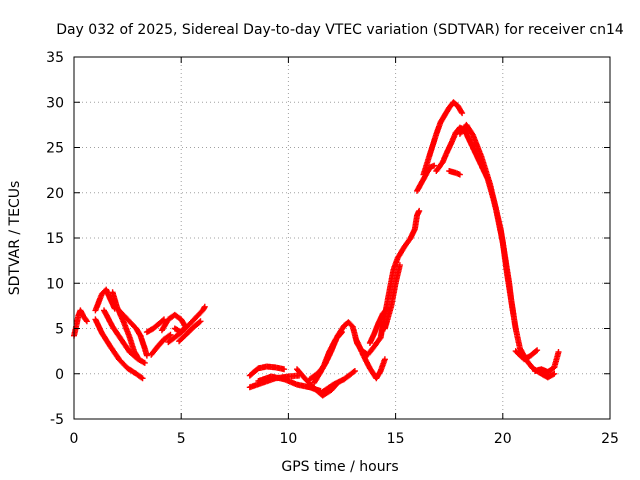 The width and height of the screenshot is (640, 480). What do you see at coordinates (55, 149) in the screenshot?
I see `y-tick-label: 25` at bounding box center [55, 149].